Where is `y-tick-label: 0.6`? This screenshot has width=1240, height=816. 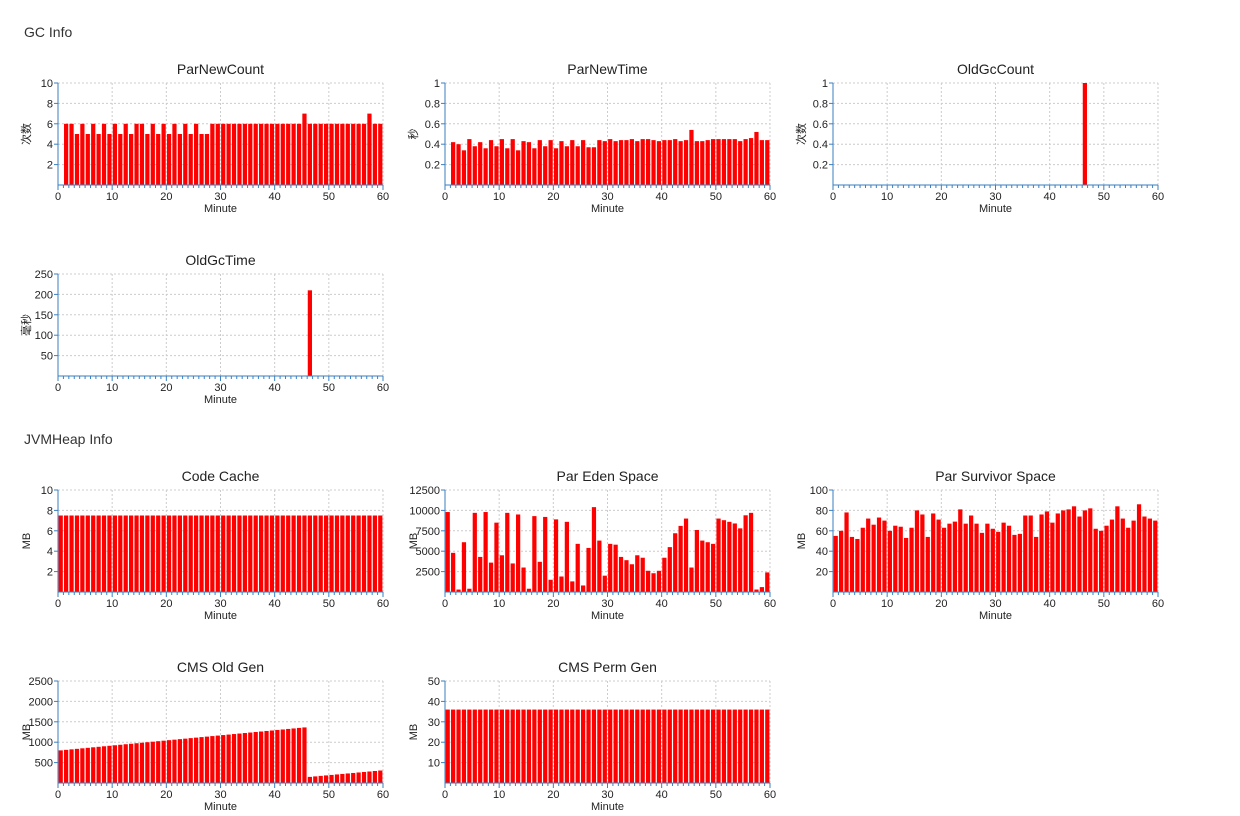
y-tick-label: 0.6 is located at coordinates (820, 125).